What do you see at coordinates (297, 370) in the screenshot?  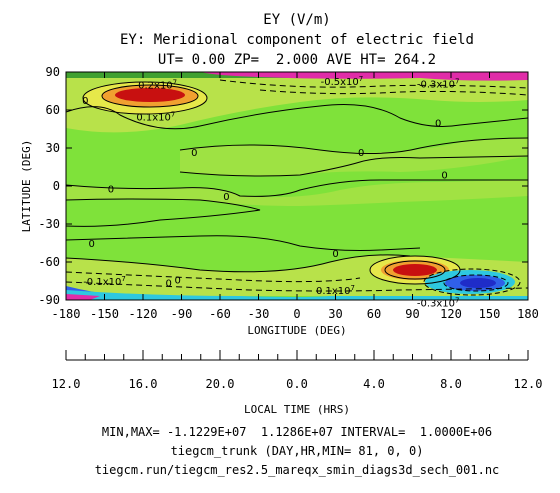 I see `local-time-axis: 12.0 16.0 20.0 0.0 4.0 8.0 12.0` at bounding box center [297, 370].